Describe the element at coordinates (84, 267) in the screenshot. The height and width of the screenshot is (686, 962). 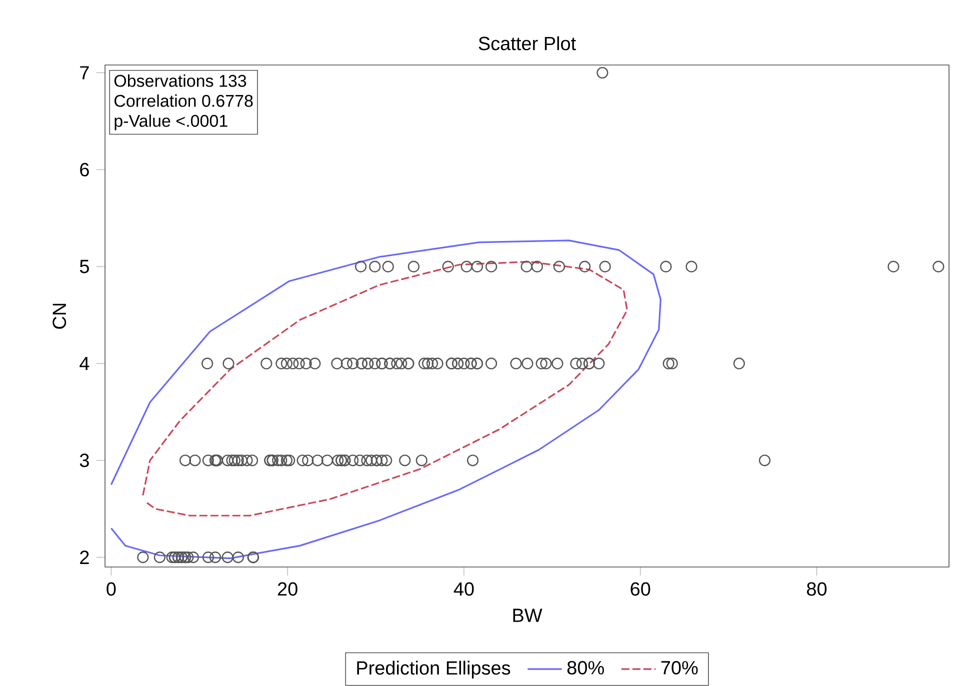
I see `y-tick-label: 5` at that location.